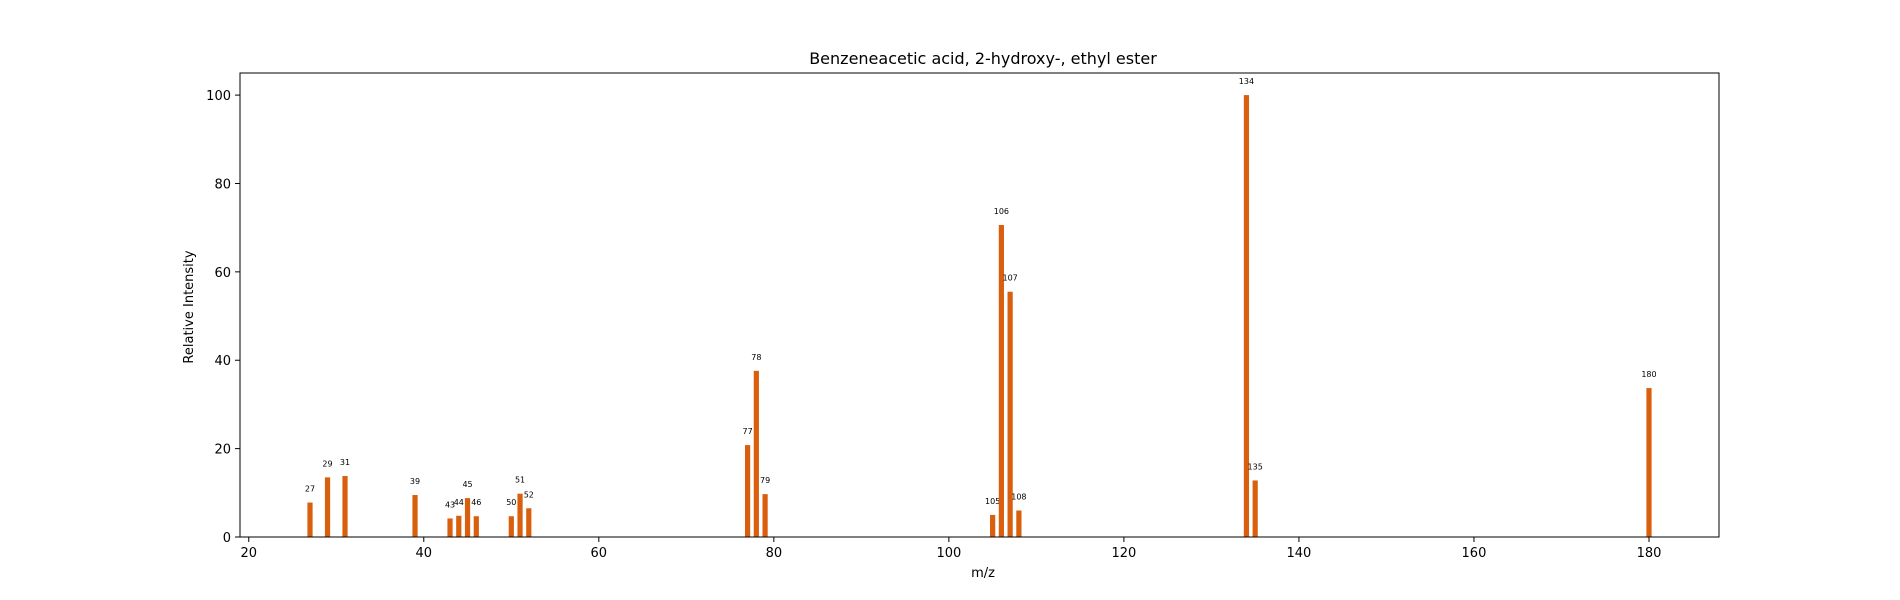 This screenshot has height=600, width=1900. Describe the element at coordinates (520, 480) in the screenshot. I see `data-label-51: 51` at that location.